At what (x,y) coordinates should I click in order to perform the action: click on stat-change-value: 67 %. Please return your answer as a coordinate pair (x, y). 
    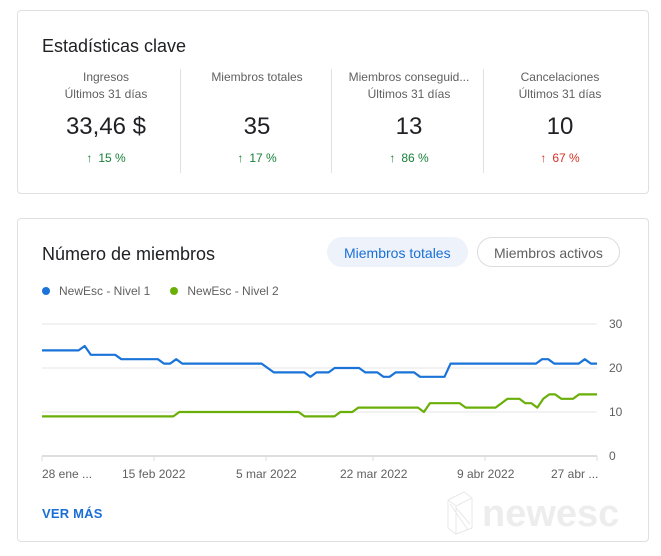
    Looking at the image, I should click on (566, 158).